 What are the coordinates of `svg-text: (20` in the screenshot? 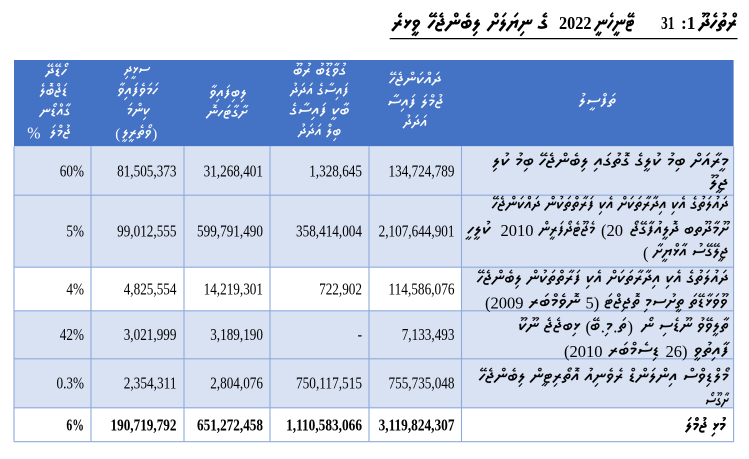 It's located at (612, 230).